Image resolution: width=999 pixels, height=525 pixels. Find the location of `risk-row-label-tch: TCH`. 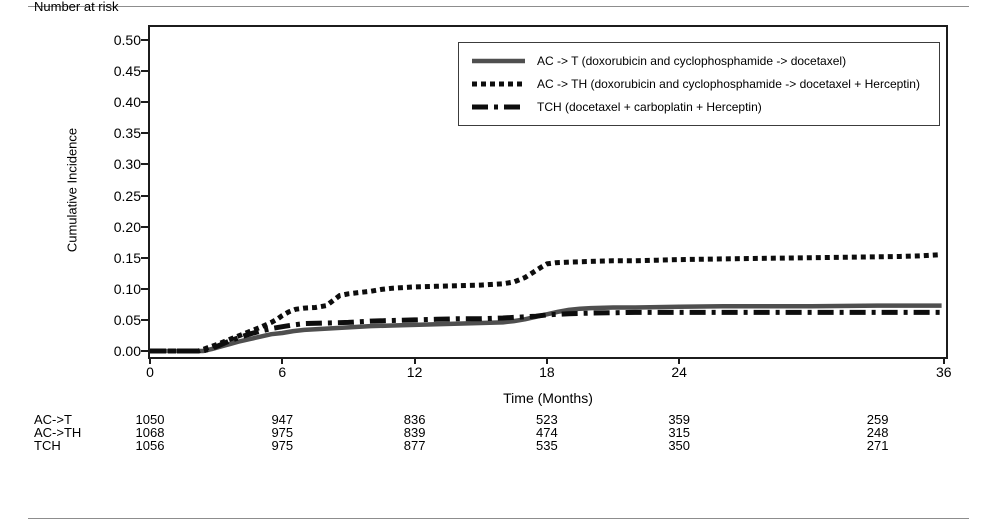

risk-row-label-tch: TCH is located at coordinates (47, 445).